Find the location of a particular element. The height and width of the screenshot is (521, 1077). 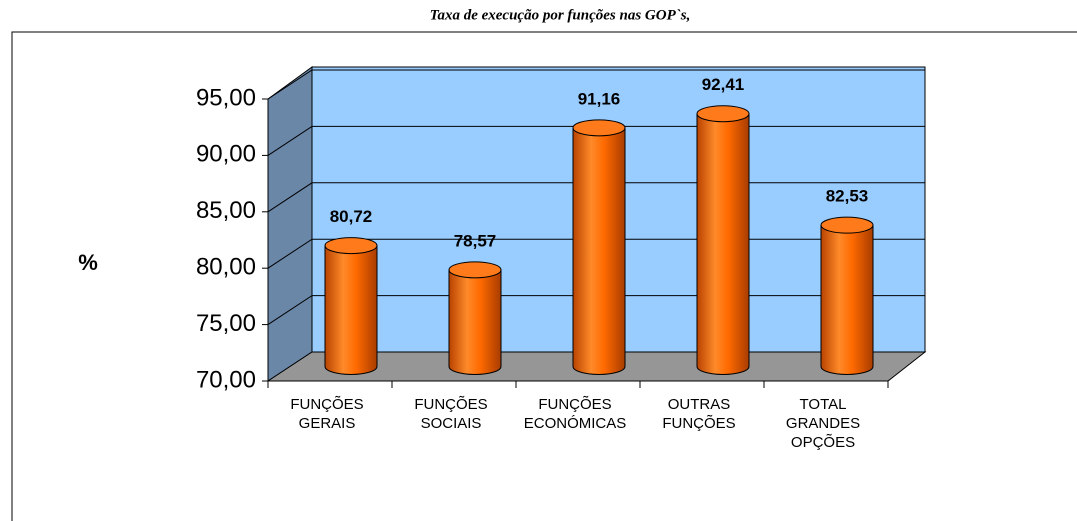

y-tick-label: 85,00 is located at coordinates (226, 210).